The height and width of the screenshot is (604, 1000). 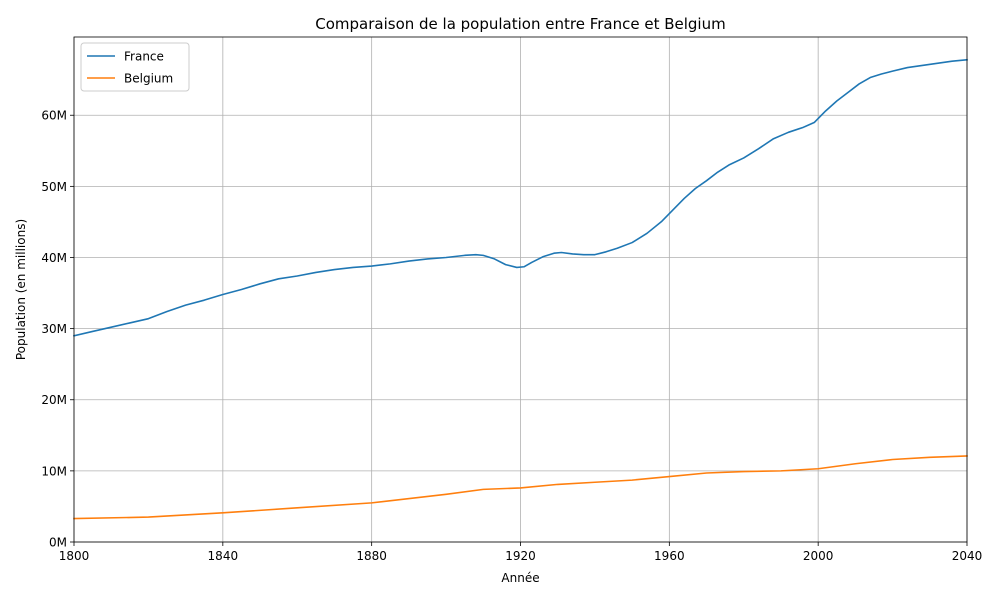 What do you see at coordinates (818, 556) in the screenshot?
I see `x-tick-label: 2000` at bounding box center [818, 556].